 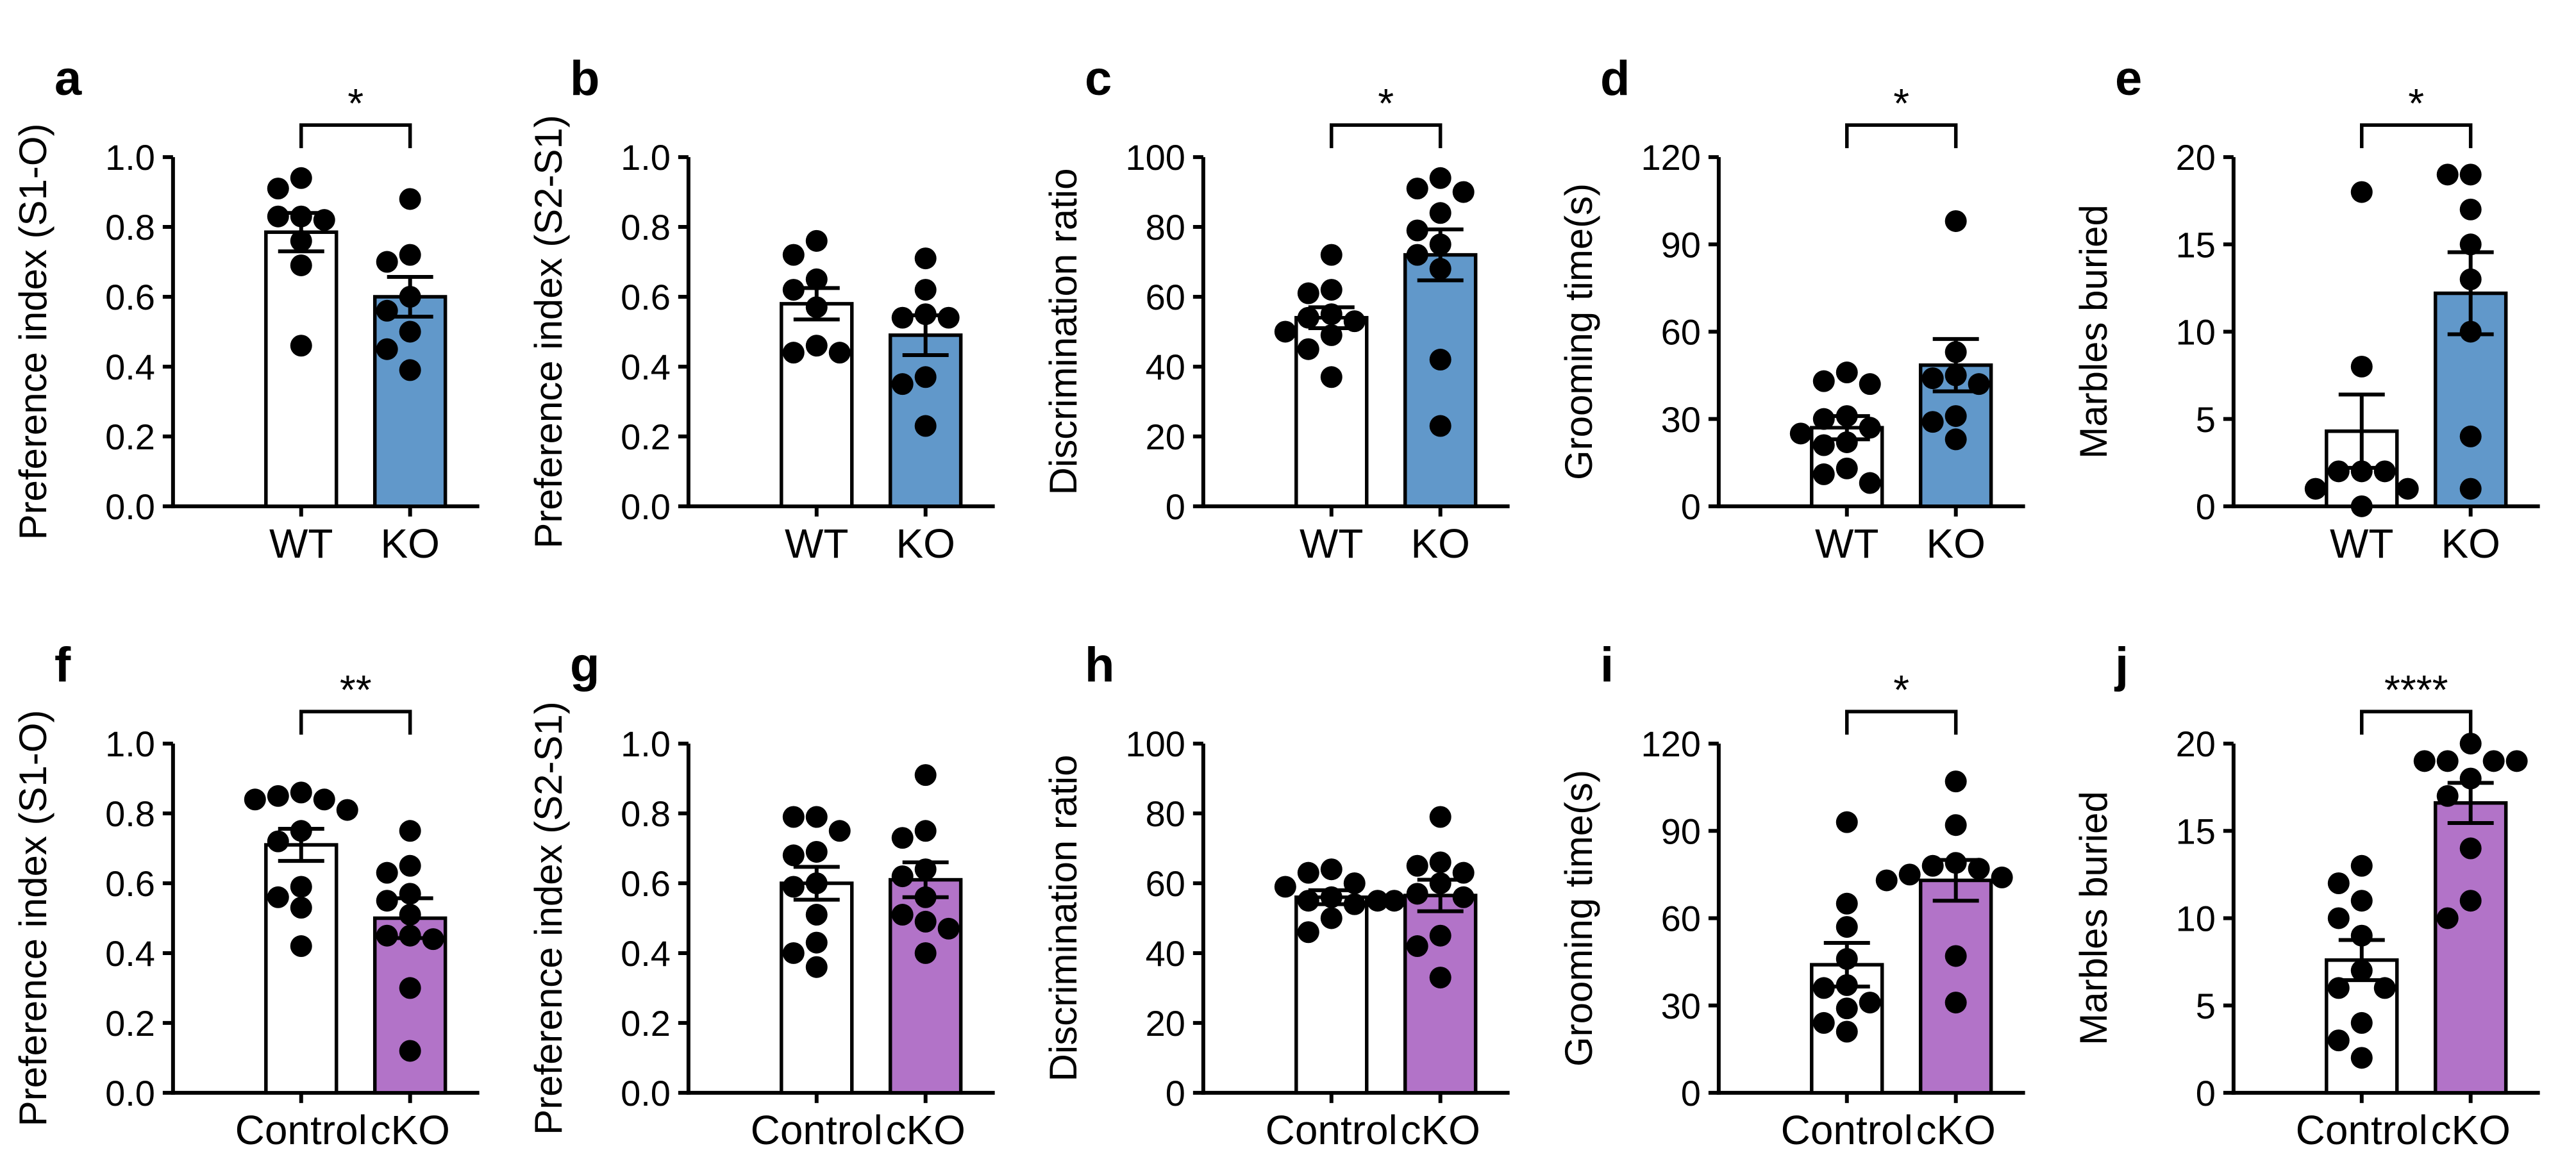 I want to click on panel-e-chart: e 0 5 10 15 20 Marbles buried WT KO *, so click(x=2306, y=309).